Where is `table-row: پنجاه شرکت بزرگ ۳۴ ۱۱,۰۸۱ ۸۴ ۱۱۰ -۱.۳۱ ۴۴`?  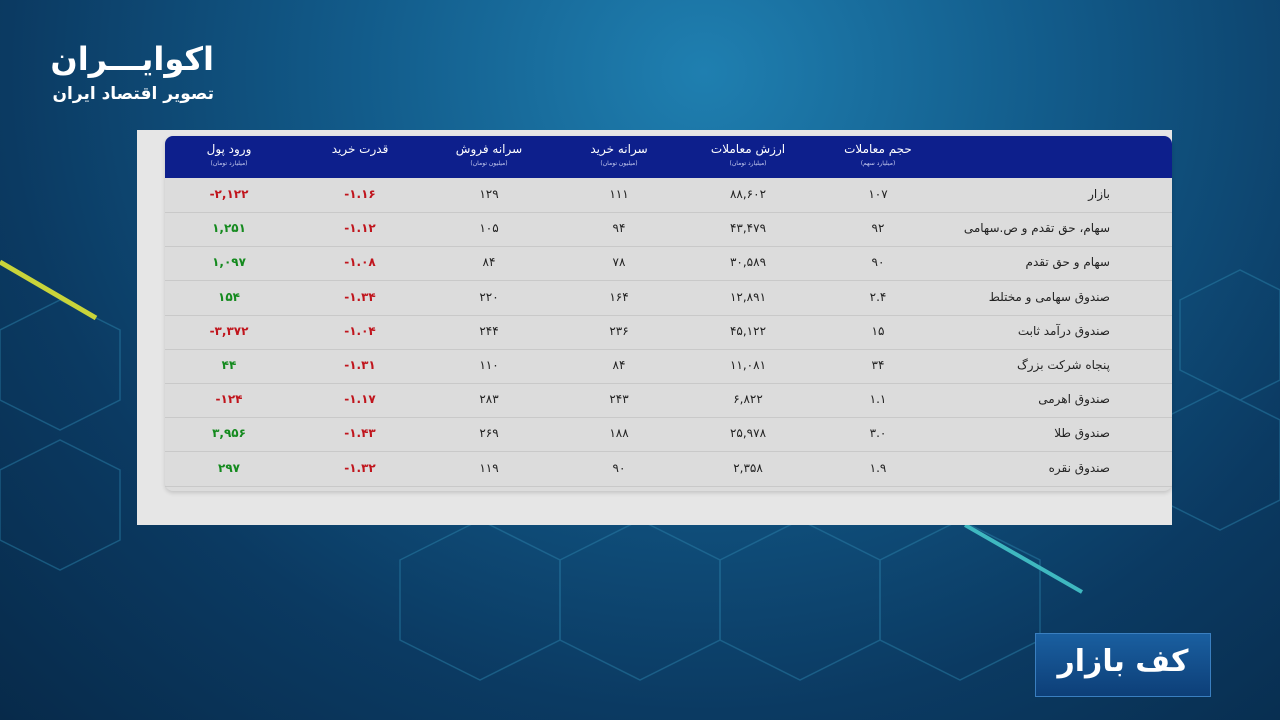 table-row: پنجاه شرکت بزرگ ۳۴ ۱۱,۰۸۱ ۸۴ ۱۱۰ -۱.۳۱ ۴۴ is located at coordinates (668, 366).